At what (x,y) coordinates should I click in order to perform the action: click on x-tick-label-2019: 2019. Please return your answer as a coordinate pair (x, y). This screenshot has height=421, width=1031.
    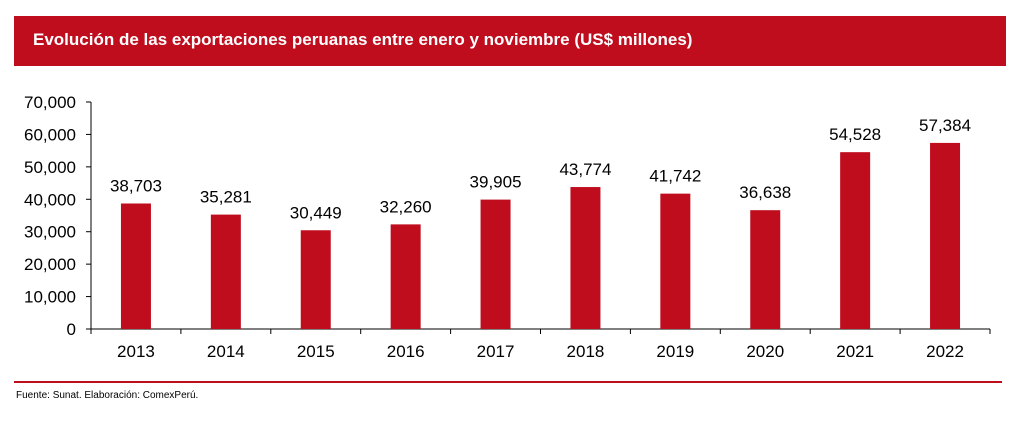
    Looking at the image, I should click on (675, 351).